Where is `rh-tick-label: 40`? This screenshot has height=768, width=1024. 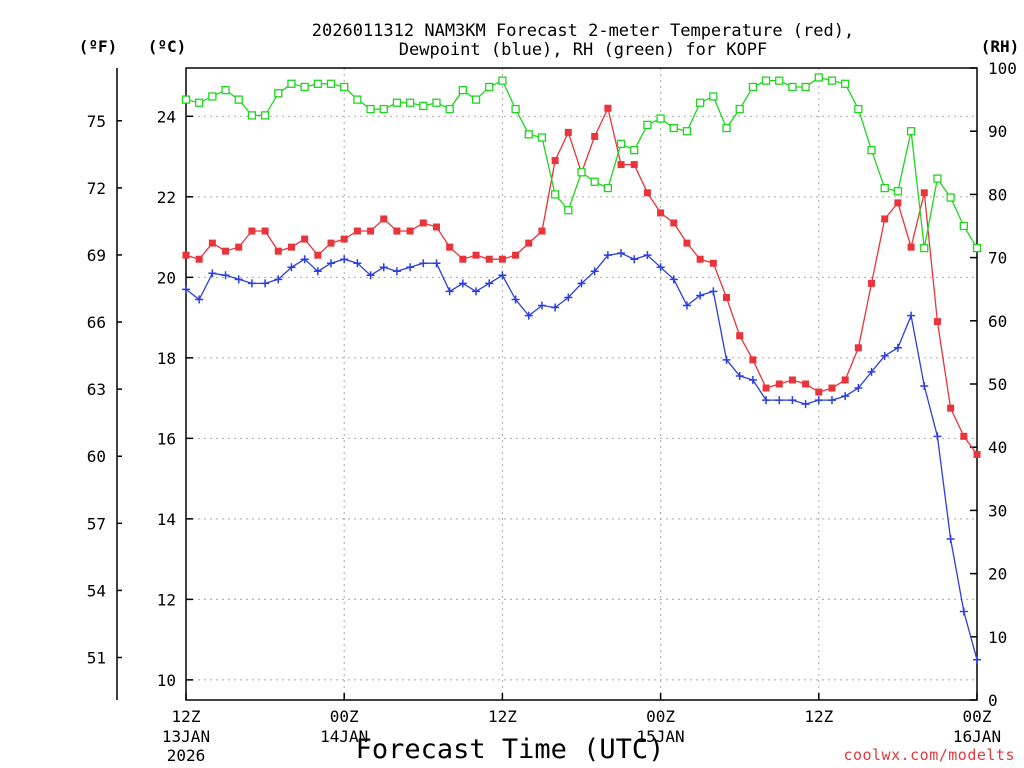
rh-tick-label: 40 is located at coordinates (997, 447).